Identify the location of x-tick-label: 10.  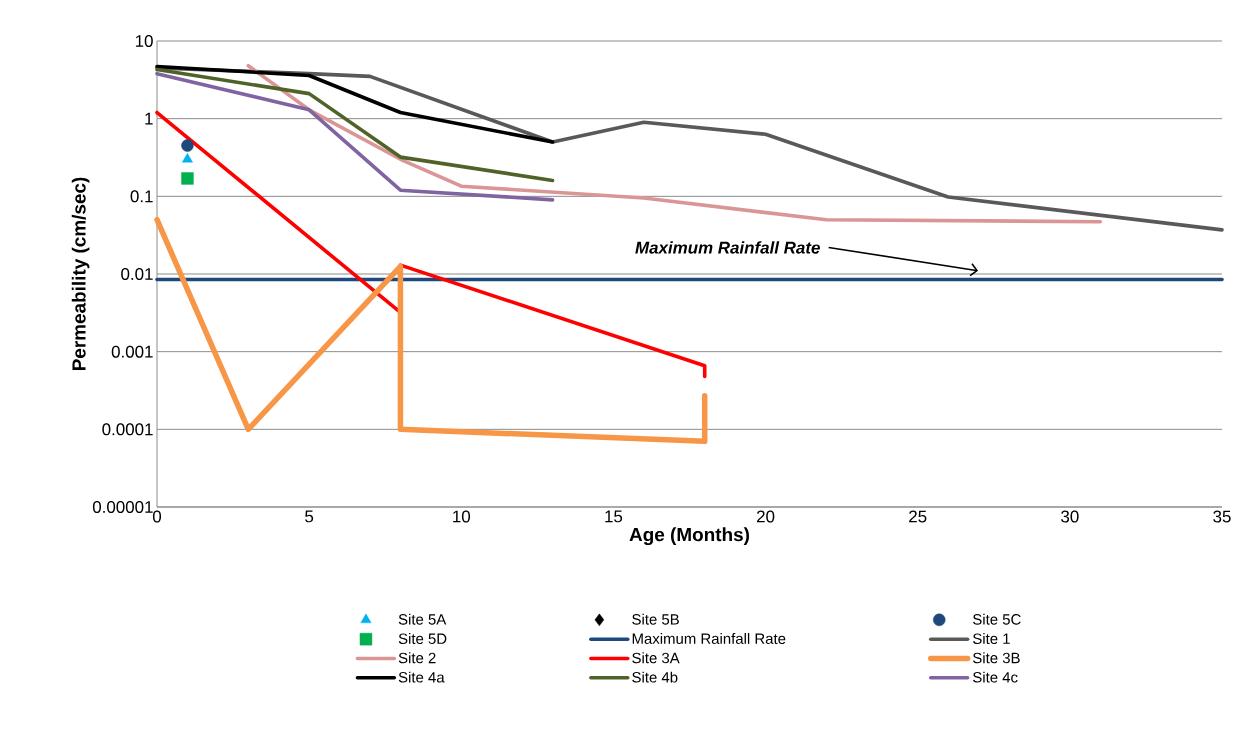
(462, 516).